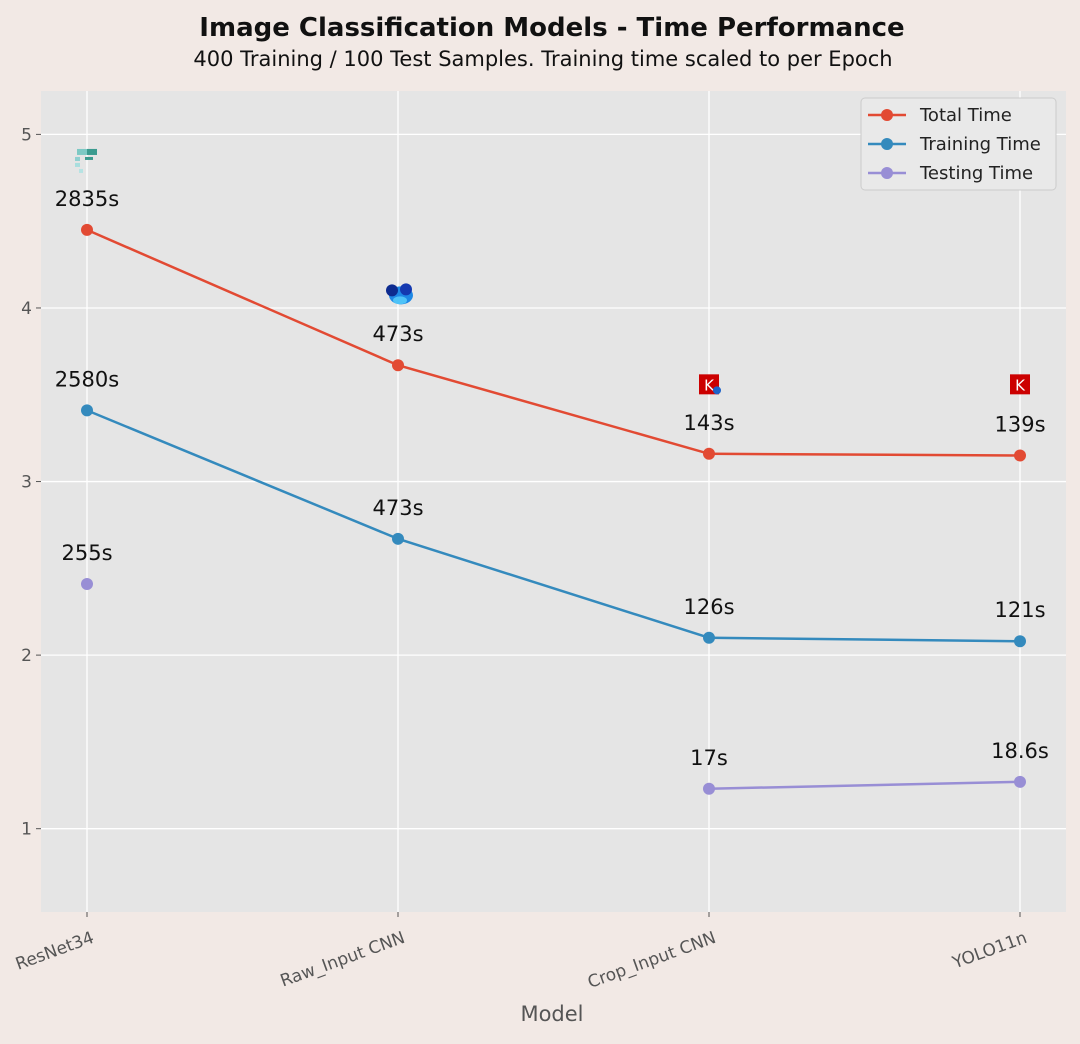  I want to click on y-tick-label: 4, so click(26, 309).